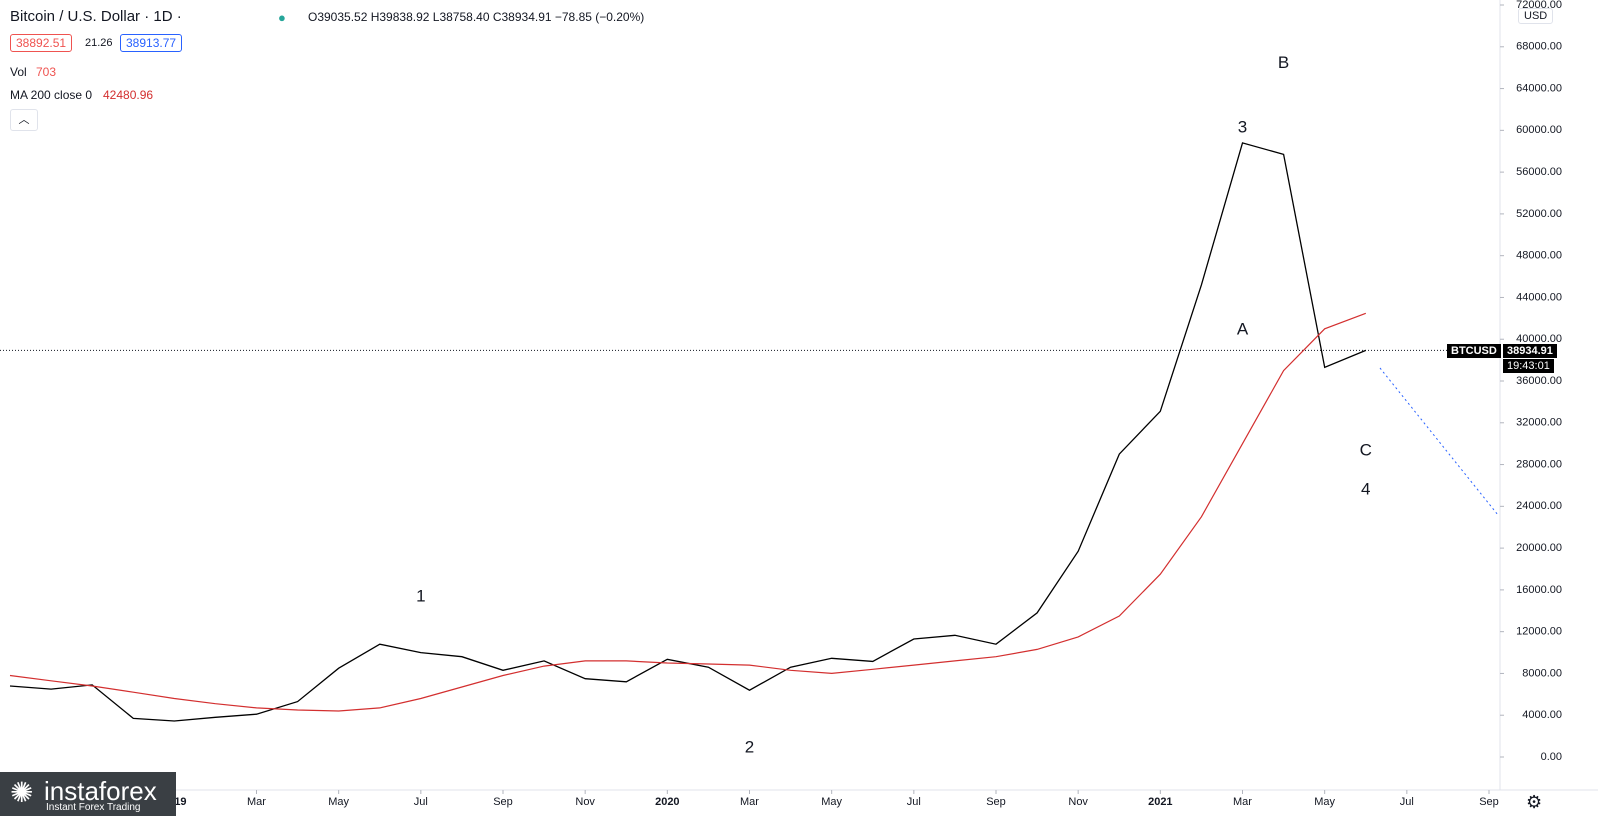 The image size is (1598, 832). What do you see at coordinates (1439, 441) in the screenshot?
I see `projection-line` at bounding box center [1439, 441].